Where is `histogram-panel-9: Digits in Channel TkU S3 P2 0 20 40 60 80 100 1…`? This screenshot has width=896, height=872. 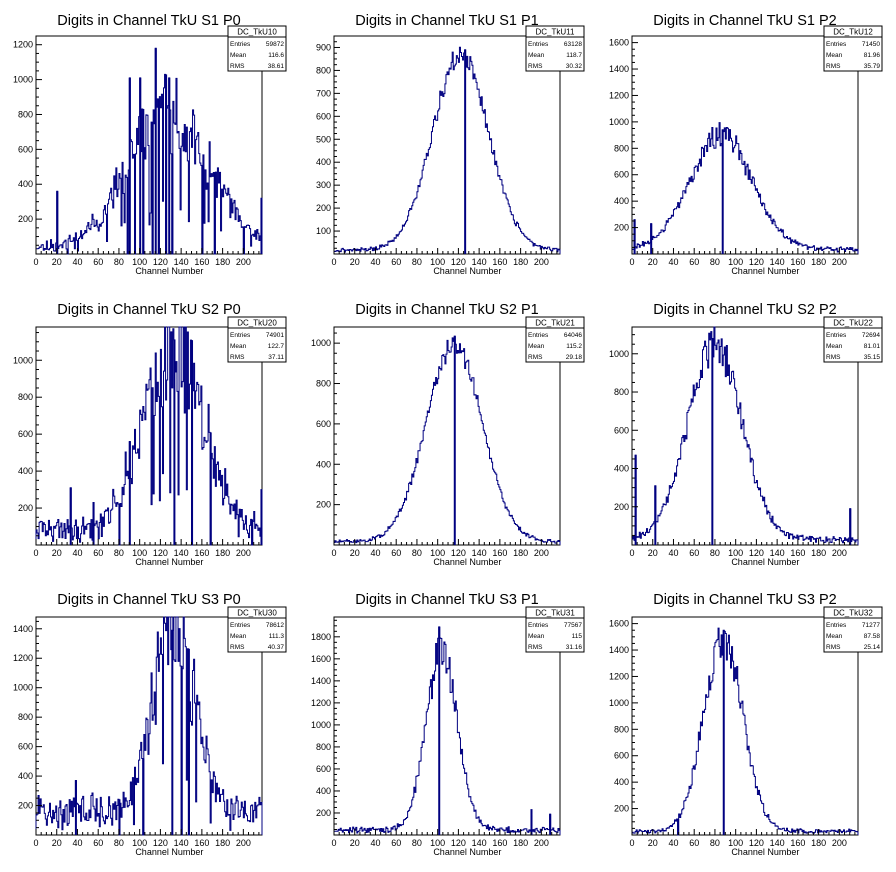
histogram-panel-9: Digits in Channel TkU S3 P2 0 20 40 60 80 100 1… is located at coordinates (746, 724).